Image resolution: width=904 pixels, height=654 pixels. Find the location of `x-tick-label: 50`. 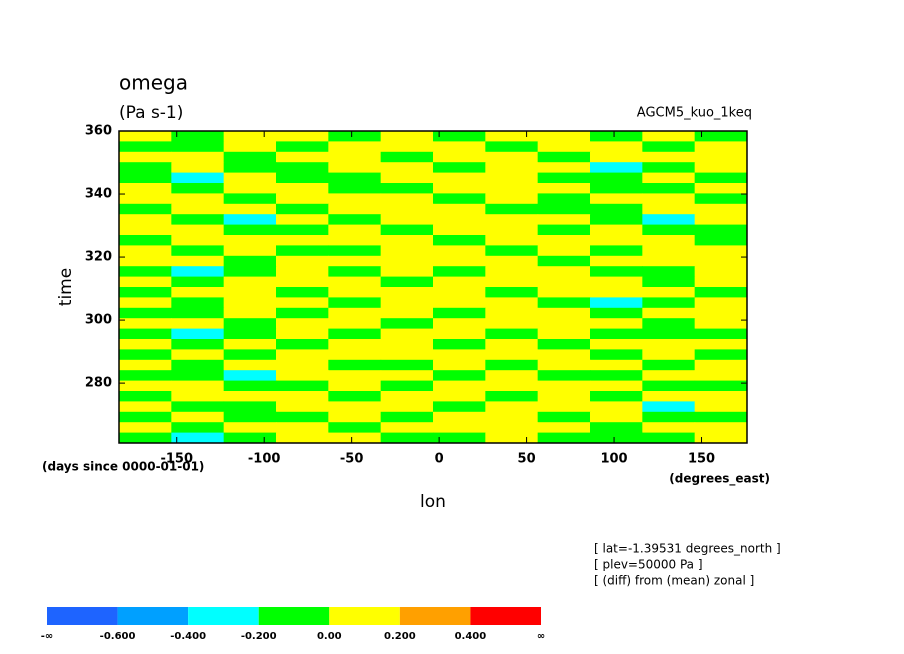

x-tick-label: 50 is located at coordinates (527, 459).